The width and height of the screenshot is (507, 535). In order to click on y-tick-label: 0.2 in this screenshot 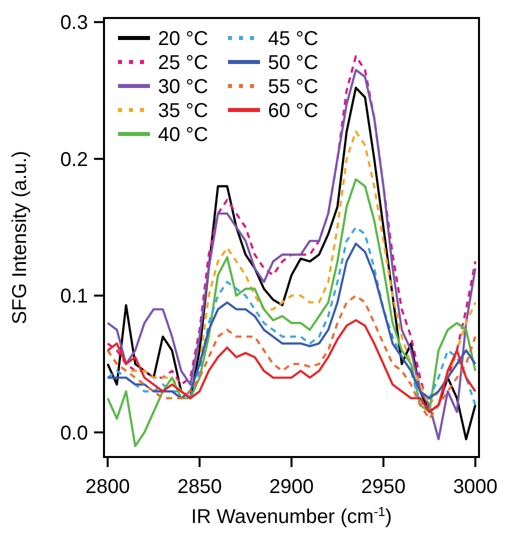, I will do `click(74, 159)`.